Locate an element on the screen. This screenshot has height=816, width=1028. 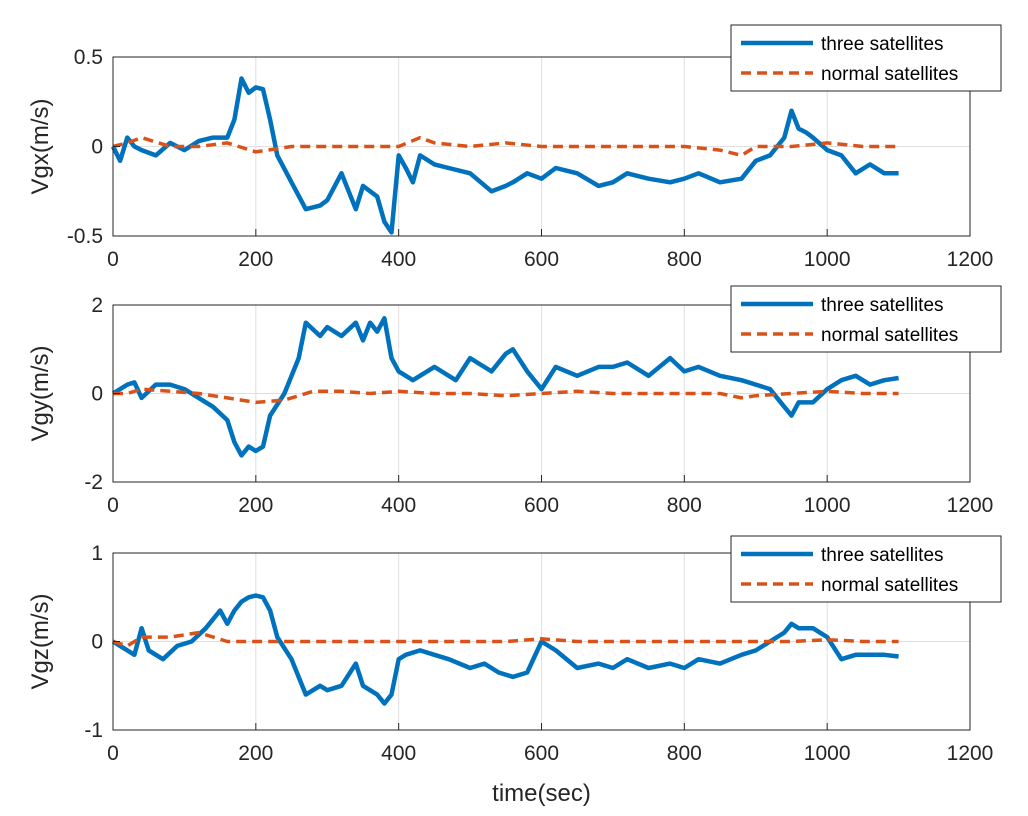
y-tick-label: -2 is located at coordinates (93, 482).